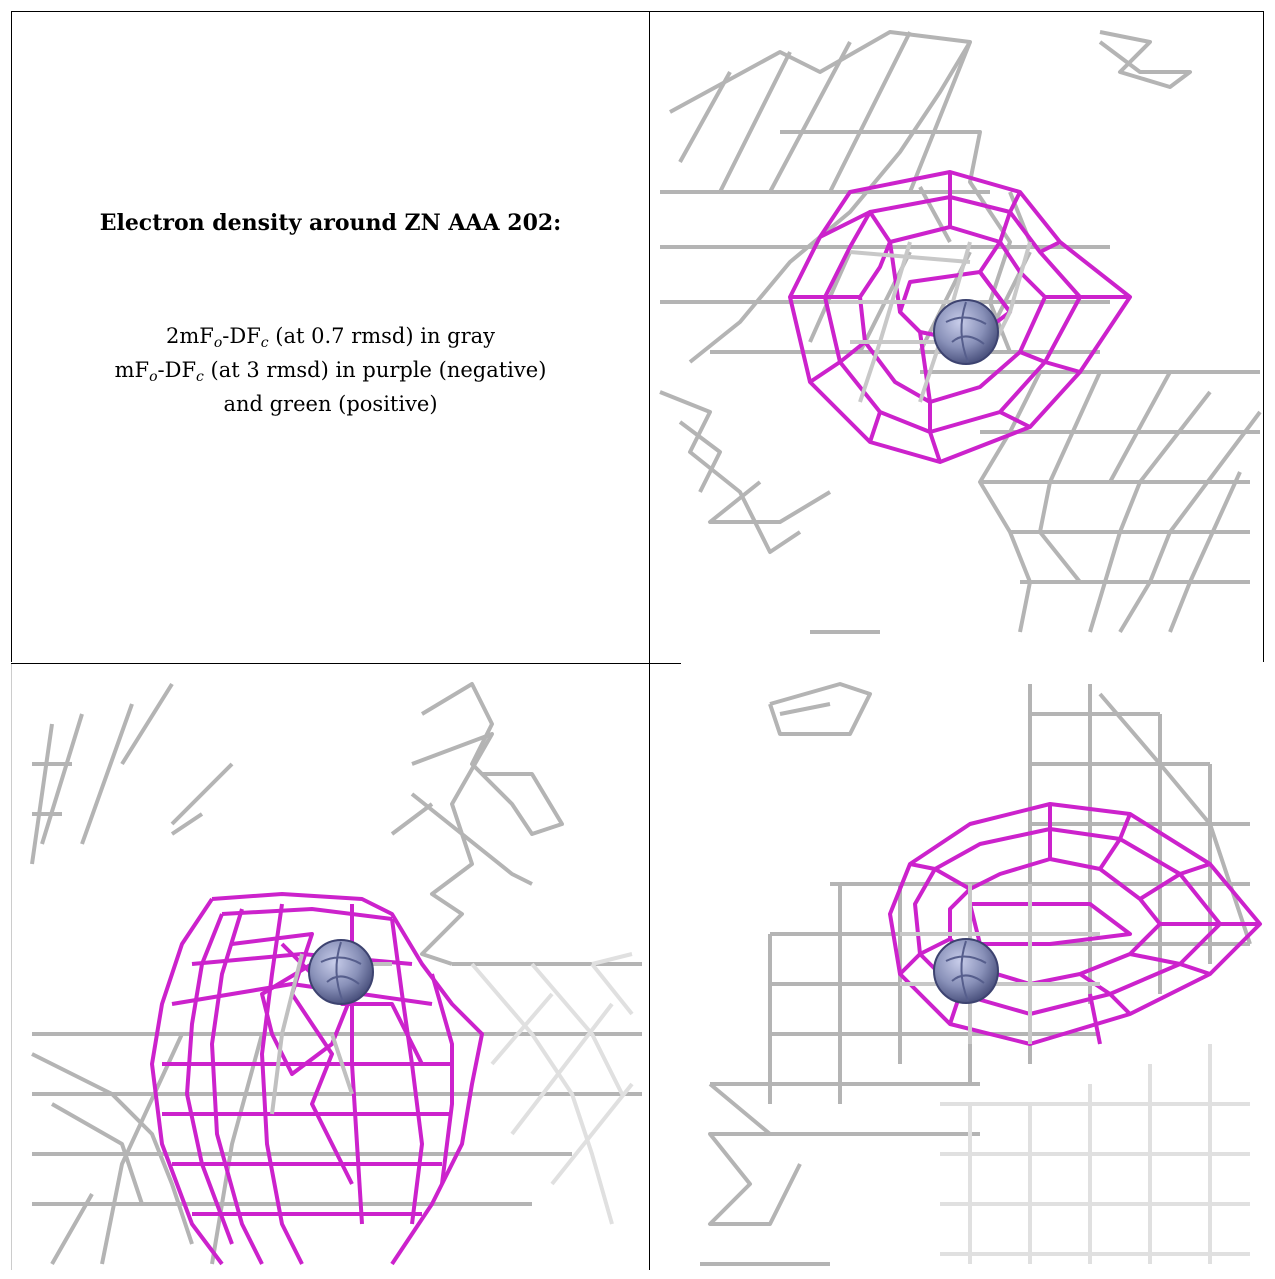 This screenshot has height=1279, width=1275. Describe the element at coordinates (330, 223) in the screenshot. I see `caption-title: Electron density around ZN AAA 202:` at that location.